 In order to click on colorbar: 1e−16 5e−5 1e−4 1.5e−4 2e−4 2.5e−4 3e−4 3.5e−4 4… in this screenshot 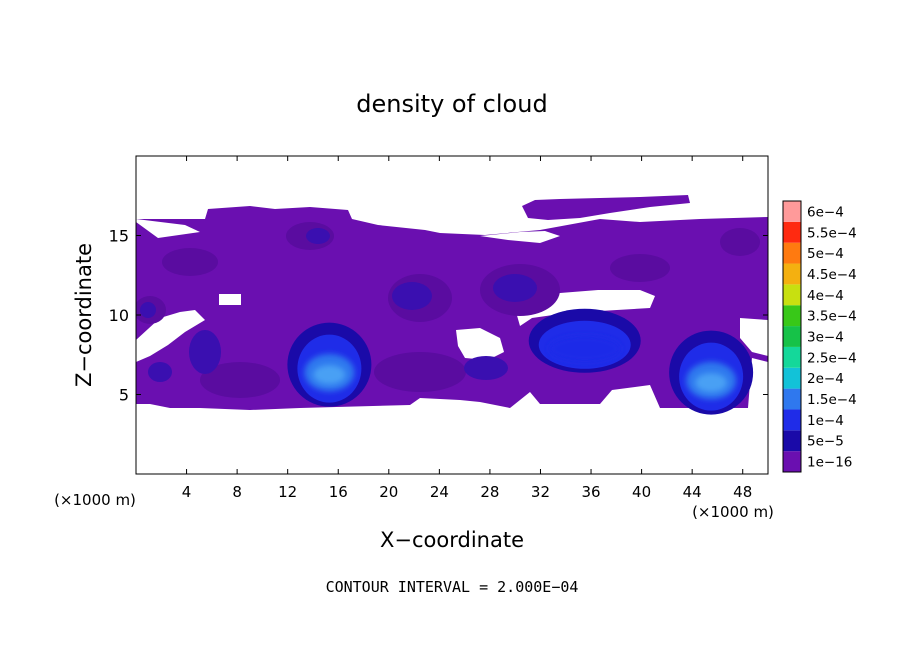, I will do `click(819, 336)`.